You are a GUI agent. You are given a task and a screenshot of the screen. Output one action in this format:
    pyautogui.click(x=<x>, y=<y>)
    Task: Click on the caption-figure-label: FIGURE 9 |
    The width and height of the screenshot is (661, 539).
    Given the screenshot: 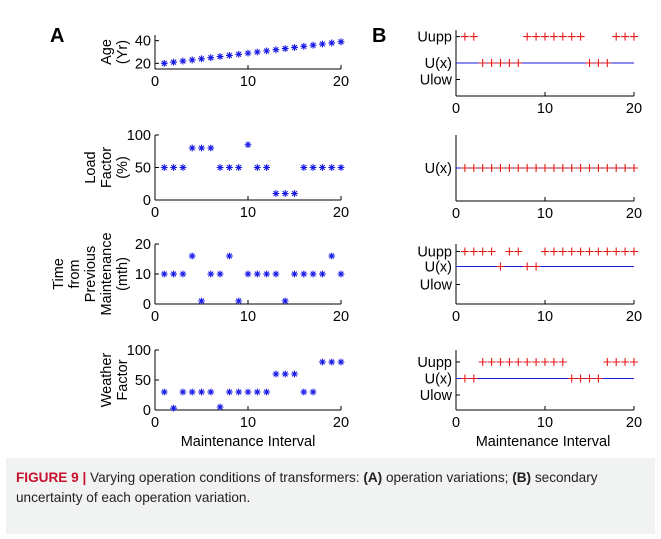 What is the action you would take?
    pyautogui.click(x=51, y=477)
    